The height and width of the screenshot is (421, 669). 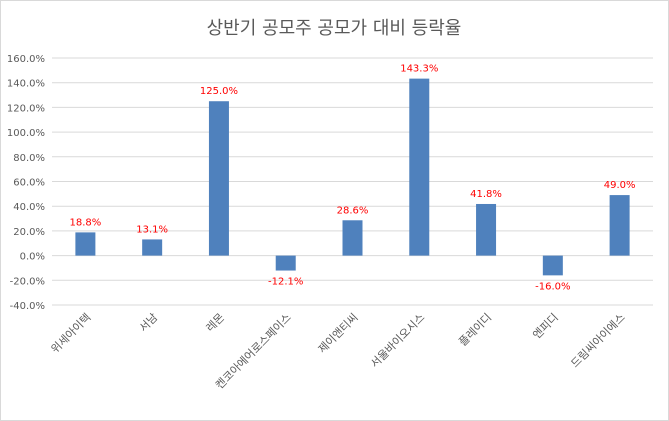 I want to click on y-tick-label: 20.0%, so click(x=29, y=232).